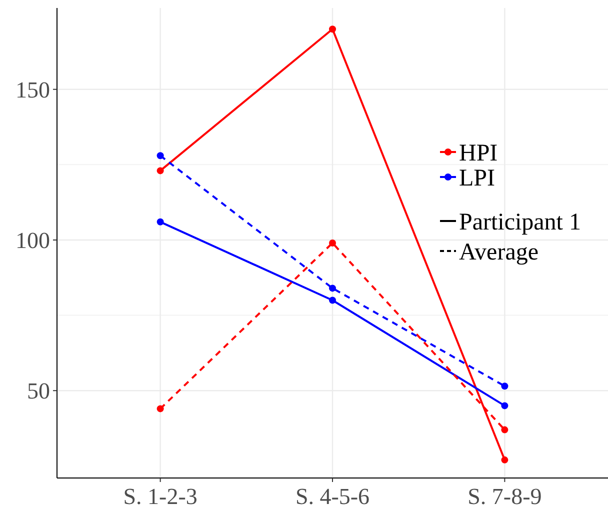 The width and height of the screenshot is (608, 512). I want to click on y-tick-label: 150, so click(33, 89).